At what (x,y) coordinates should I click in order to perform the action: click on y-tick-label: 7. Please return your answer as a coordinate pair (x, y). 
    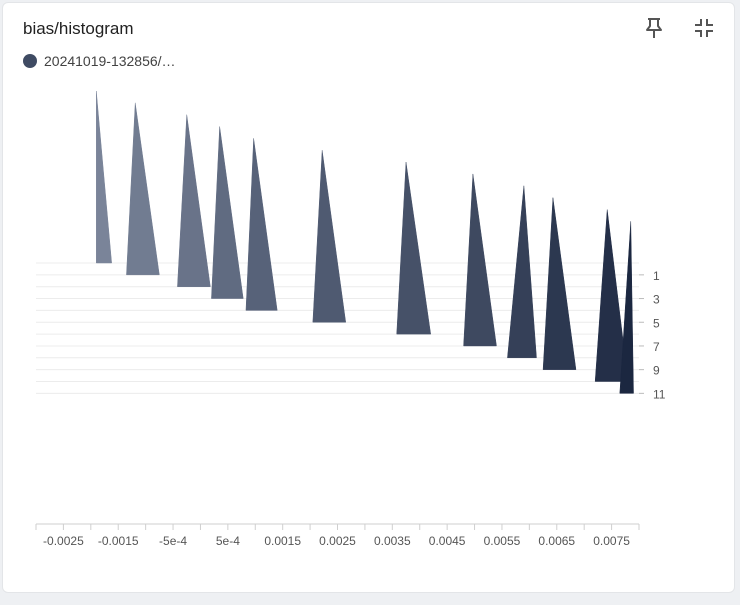
    Looking at the image, I should click on (656, 347).